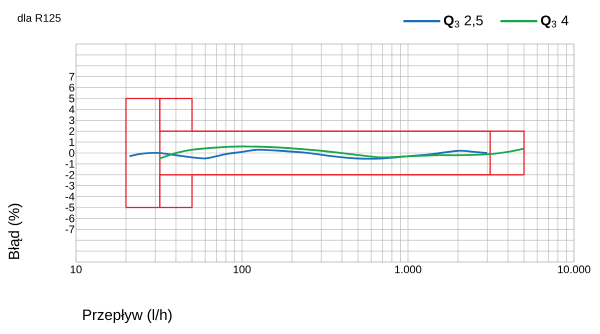 The image size is (600, 334). I want to click on y-tick-label: -1, so click(70, 164).